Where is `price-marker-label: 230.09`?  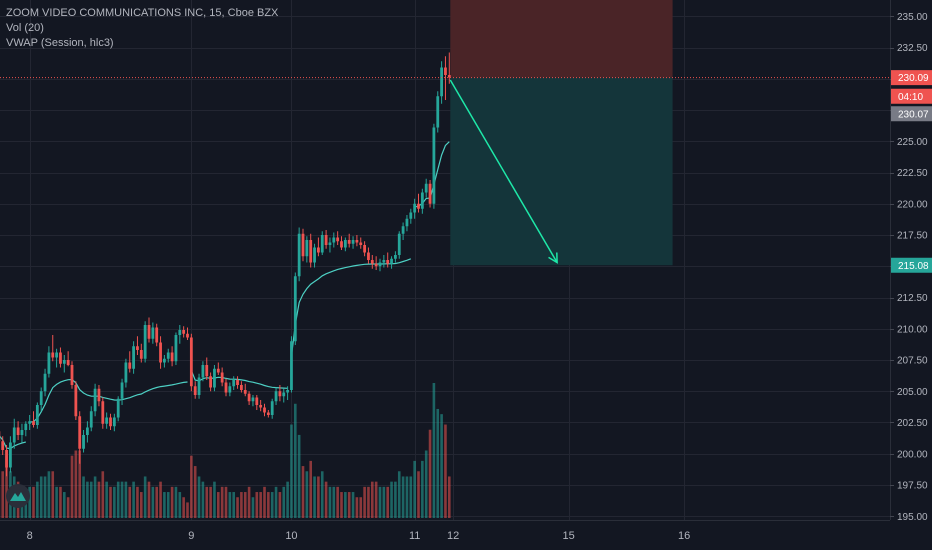
price-marker-label: 230.09 is located at coordinates (913, 78).